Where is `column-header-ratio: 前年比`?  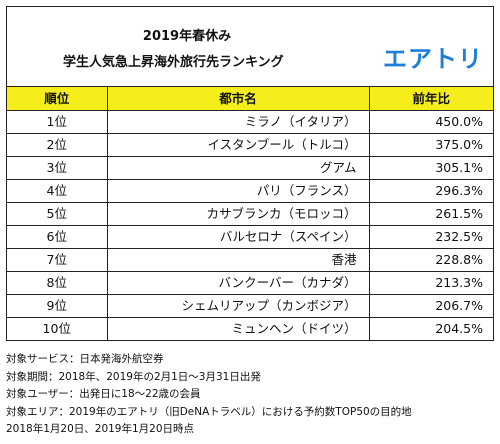
column-header-ratio: 前年比 is located at coordinates (430, 99).